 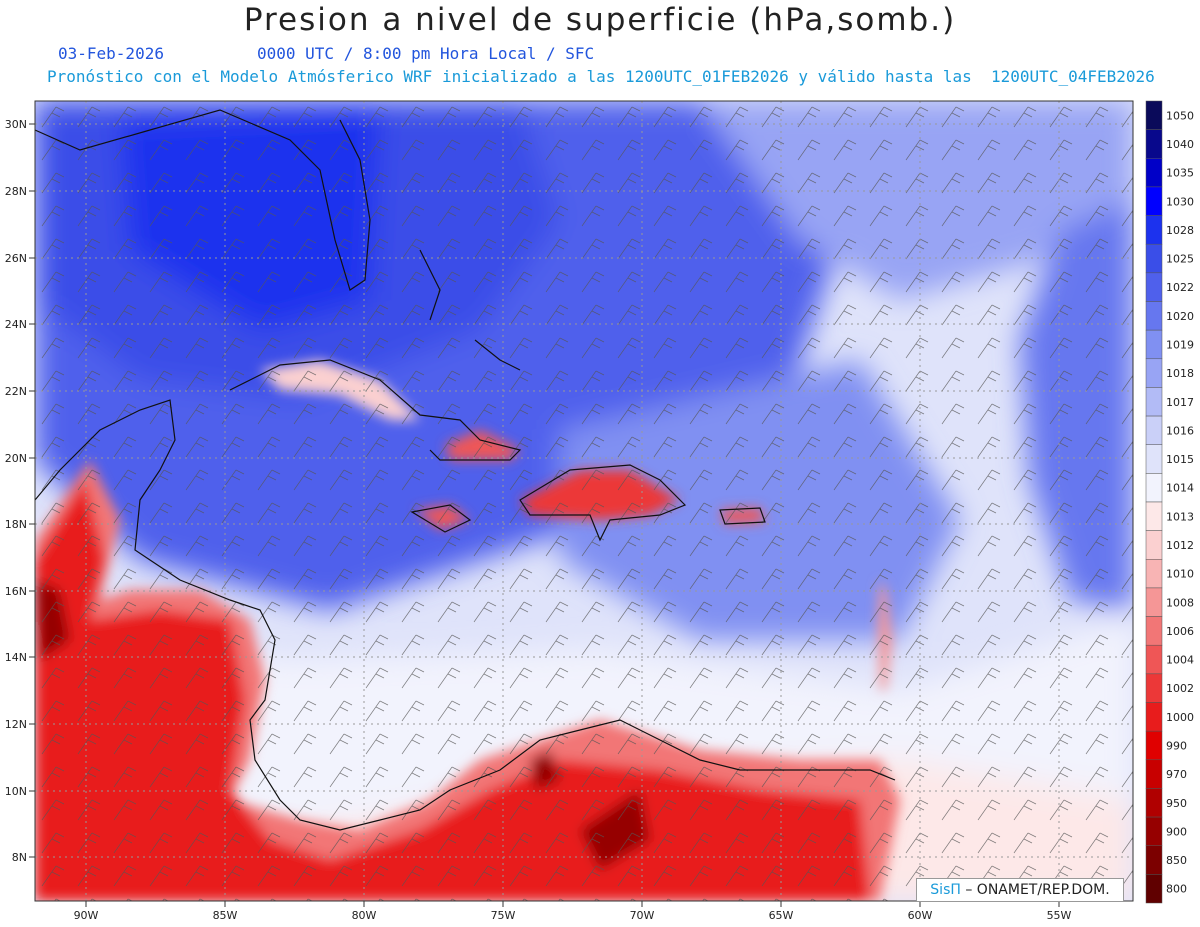 I want to click on lon-label: 90W, so click(x=86, y=915).